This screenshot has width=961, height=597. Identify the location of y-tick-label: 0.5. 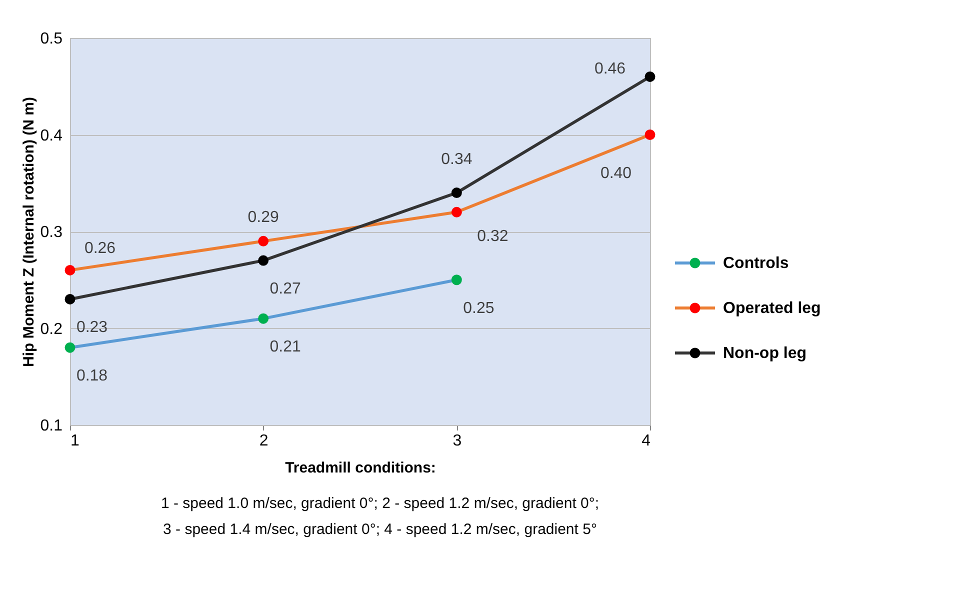
(51, 39).